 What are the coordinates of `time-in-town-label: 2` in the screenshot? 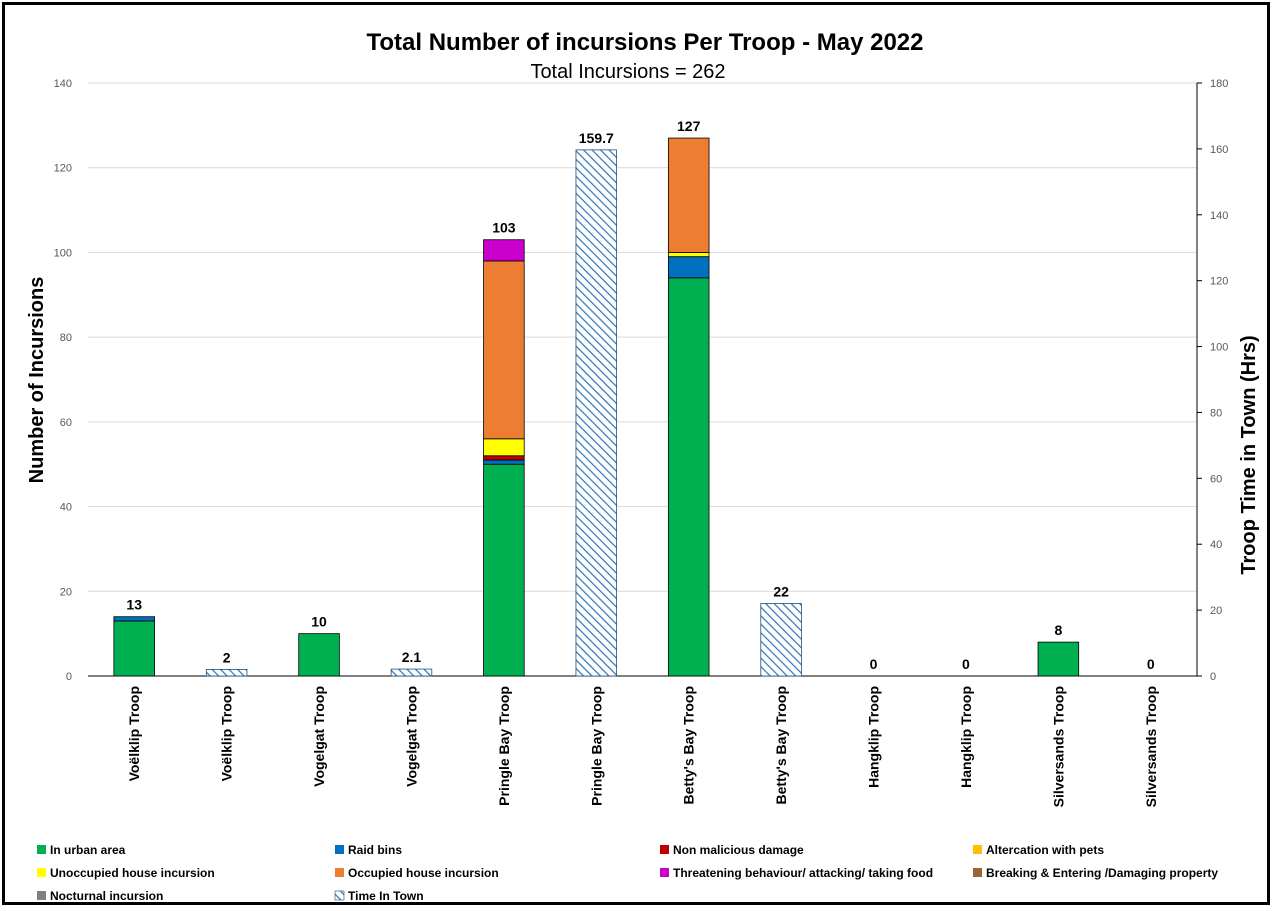 It's located at (227, 657).